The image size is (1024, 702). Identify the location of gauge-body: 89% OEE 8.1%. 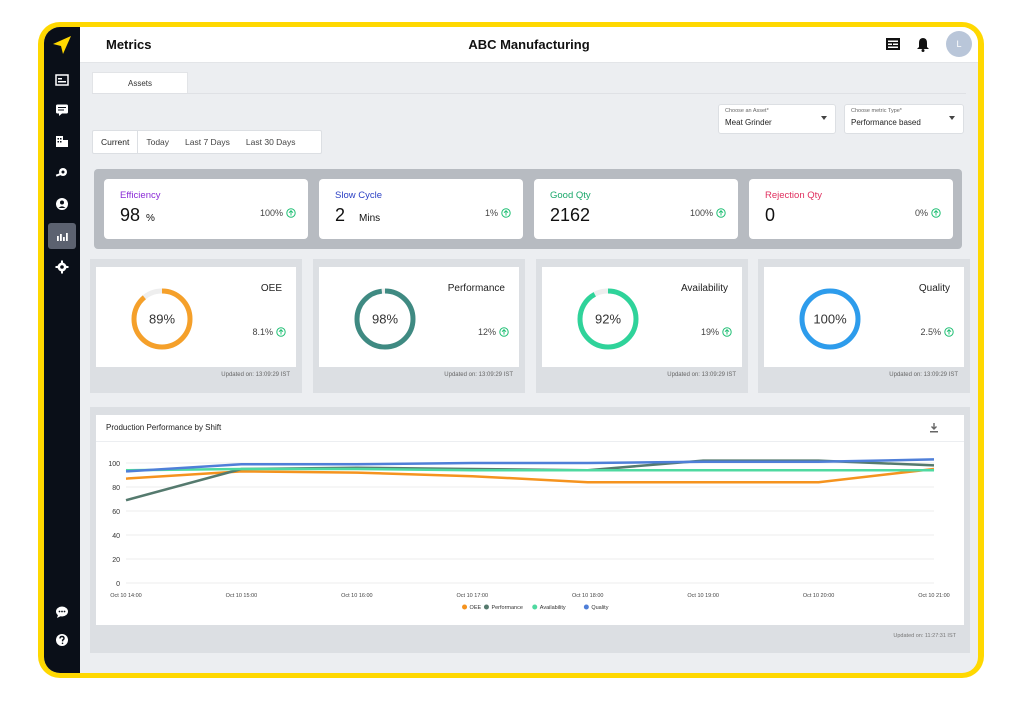
(196, 317).